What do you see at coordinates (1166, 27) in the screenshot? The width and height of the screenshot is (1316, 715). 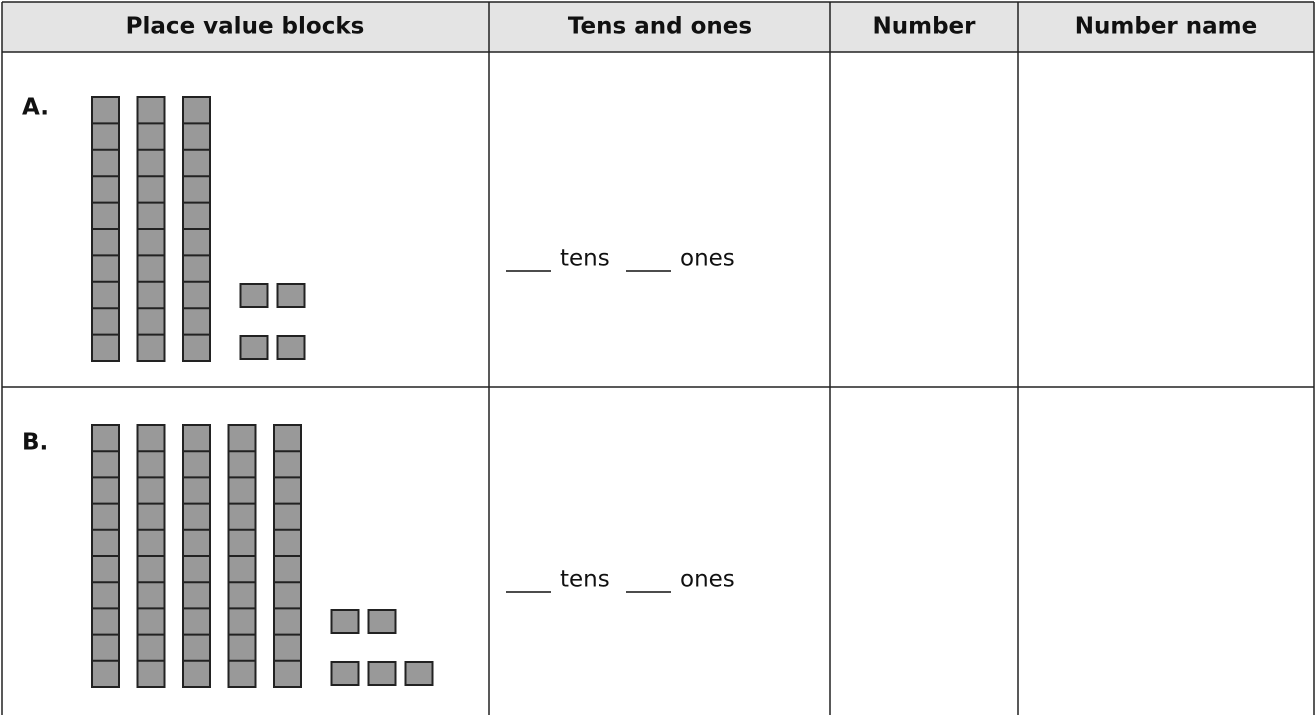 I see `column-header: Number name` at bounding box center [1166, 27].